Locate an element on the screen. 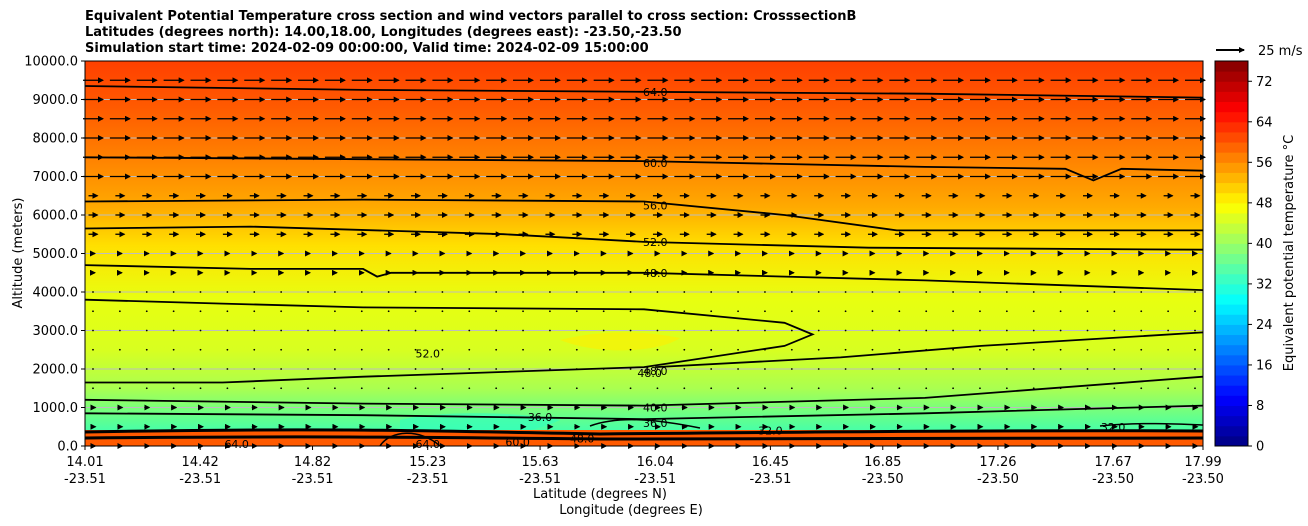 The height and width of the screenshot is (526, 1308). contour-label: 40.0 is located at coordinates (655, 408).